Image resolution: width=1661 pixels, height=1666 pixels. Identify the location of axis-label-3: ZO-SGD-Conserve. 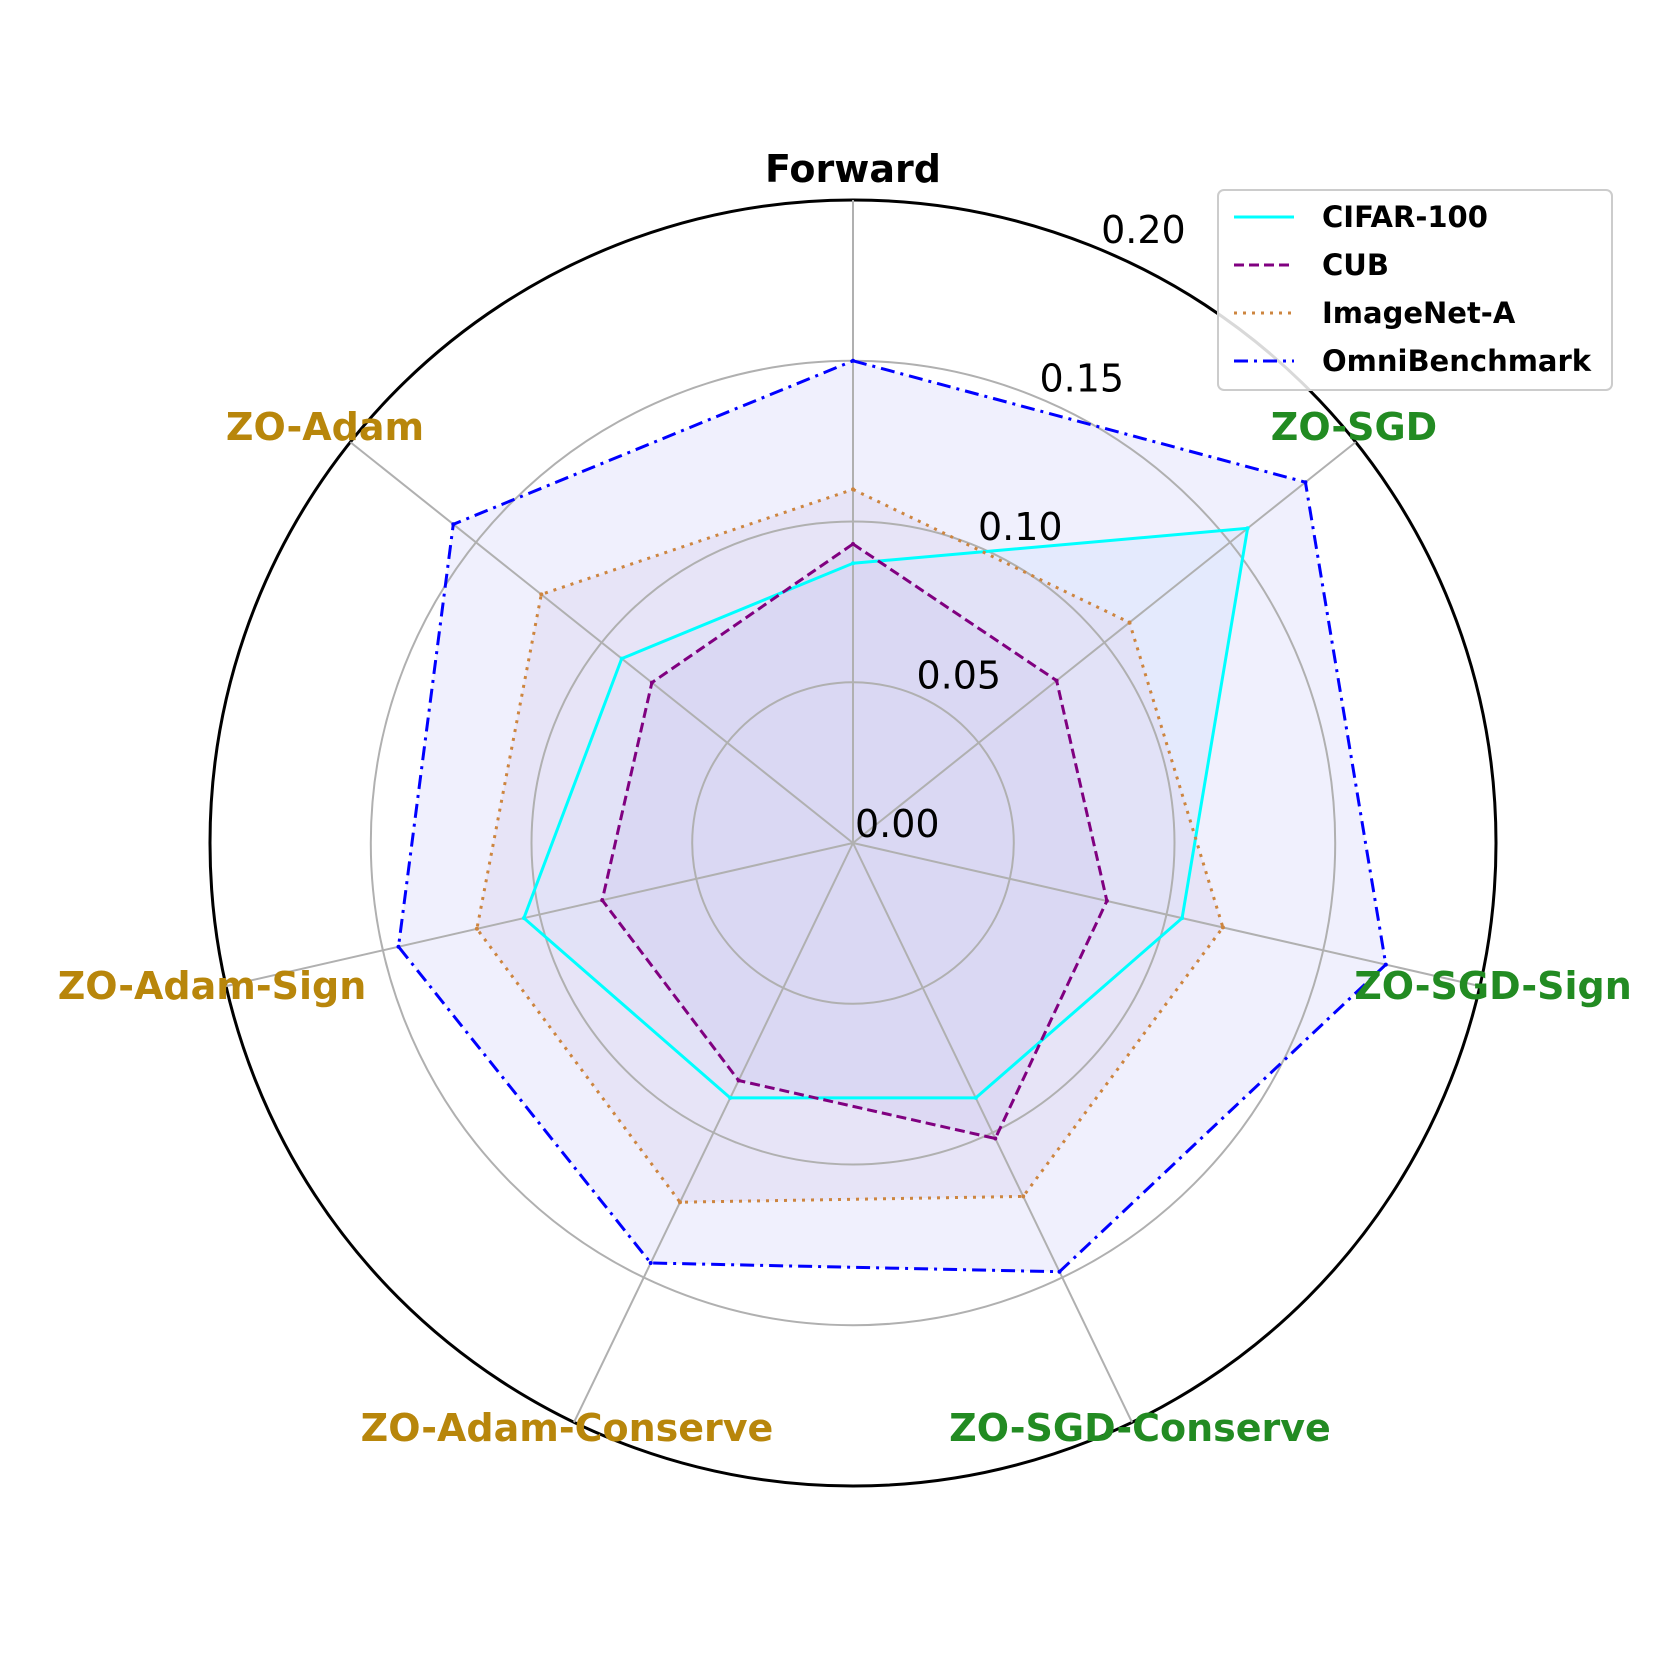
(1140, 1428).